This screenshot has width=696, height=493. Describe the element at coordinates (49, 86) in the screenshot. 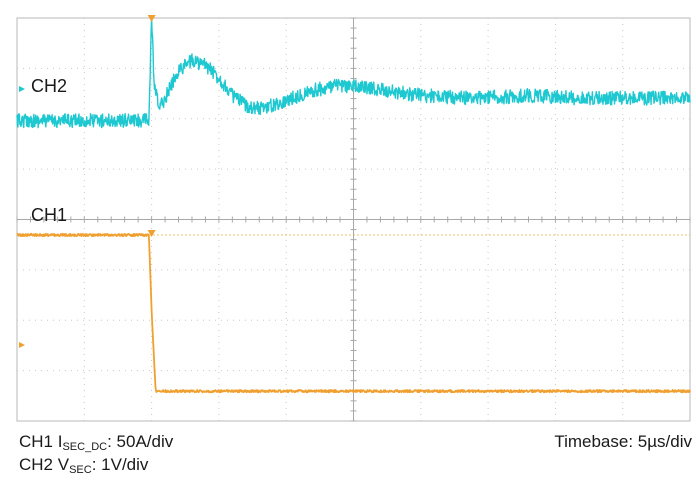

I see `ch2-label: CH2` at that location.